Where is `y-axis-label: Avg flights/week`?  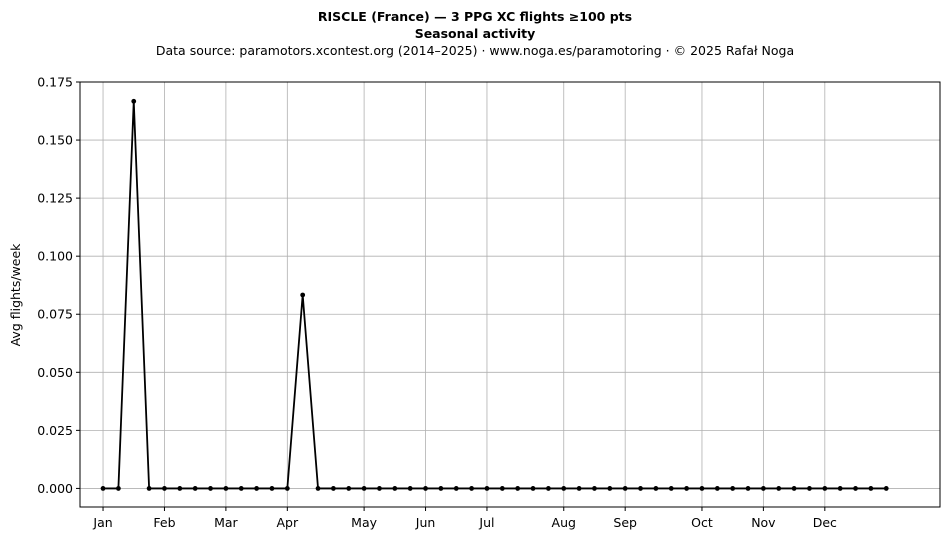
y-axis-label: Avg flights/week is located at coordinates (15, 295).